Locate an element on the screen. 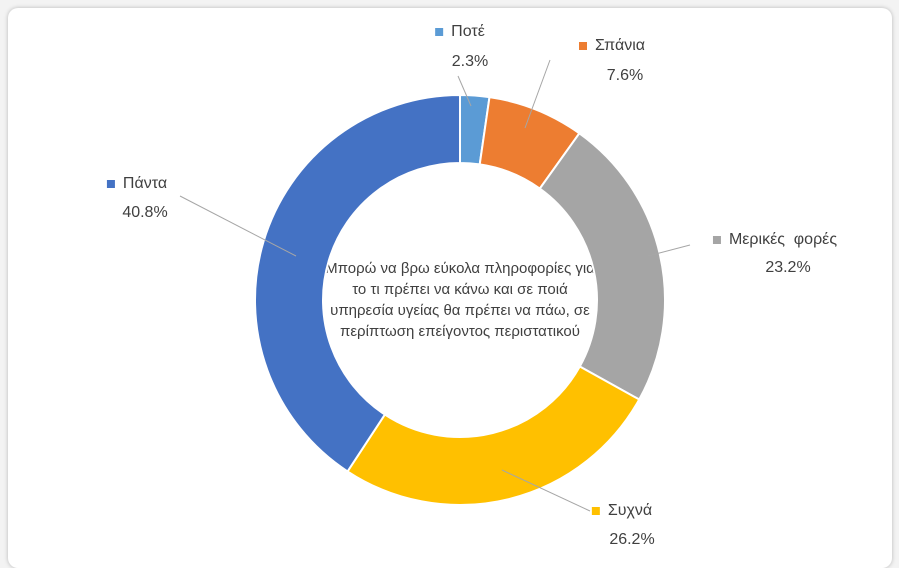 This screenshot has height=568, width=899. label-name: Ποτέ is located at coordinates (468, 31).